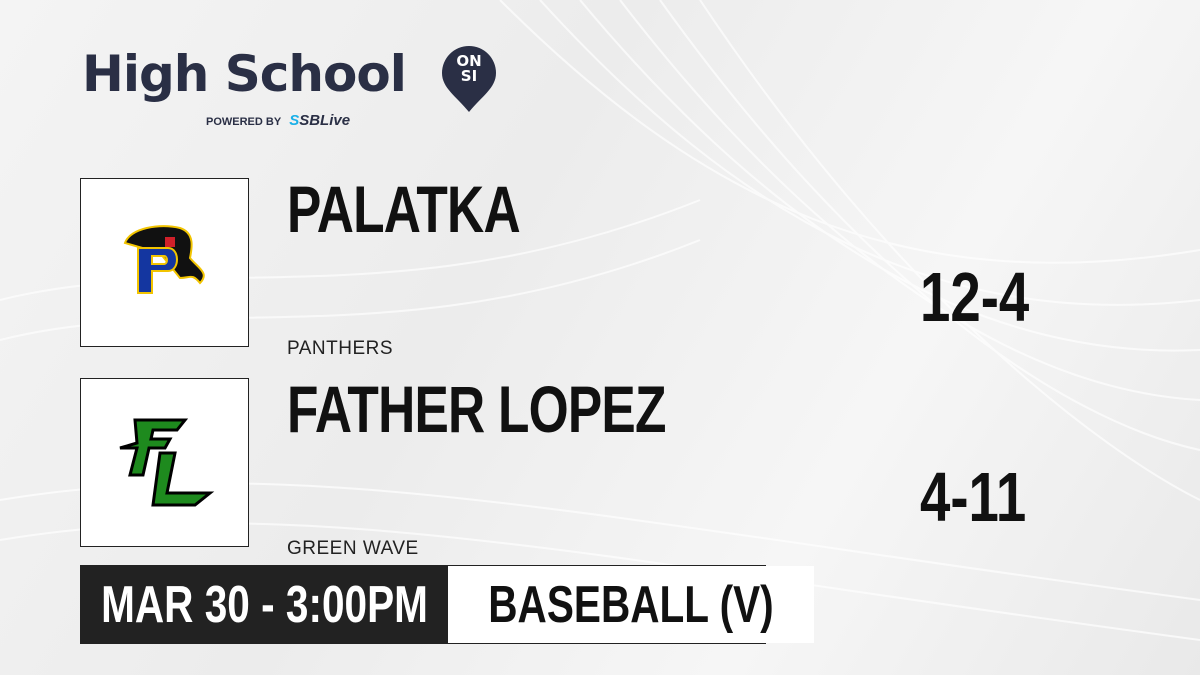  I want to click on game-sport-text: BASEBALL (V), so click(631, 604).